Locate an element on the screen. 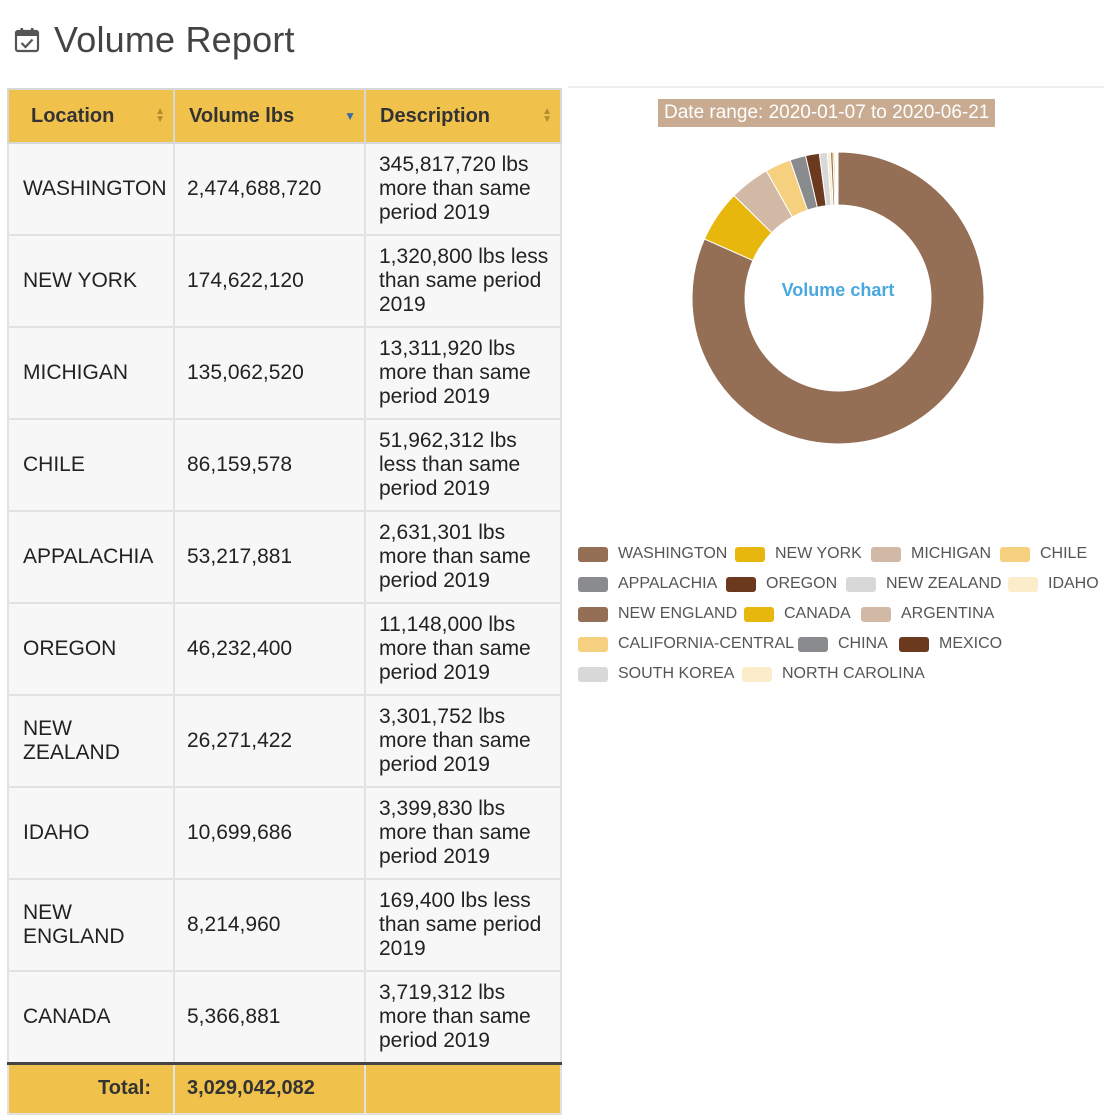 This screenshot has width=1104, height=1115. legend-item: NEW YORK is located at coordinates (798, 554).